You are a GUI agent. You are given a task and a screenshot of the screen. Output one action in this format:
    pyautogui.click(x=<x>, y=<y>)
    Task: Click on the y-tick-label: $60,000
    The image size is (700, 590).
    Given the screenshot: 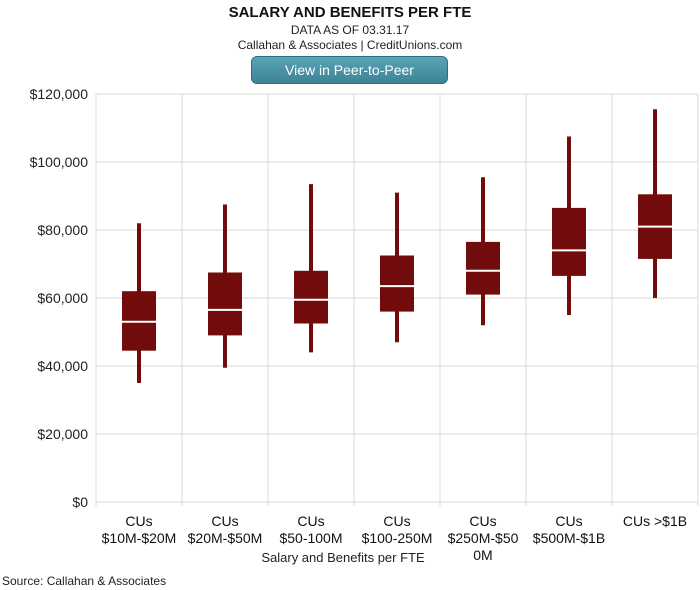 What is the action you would take?
    pyautogui.click(x=62, y=298)
    